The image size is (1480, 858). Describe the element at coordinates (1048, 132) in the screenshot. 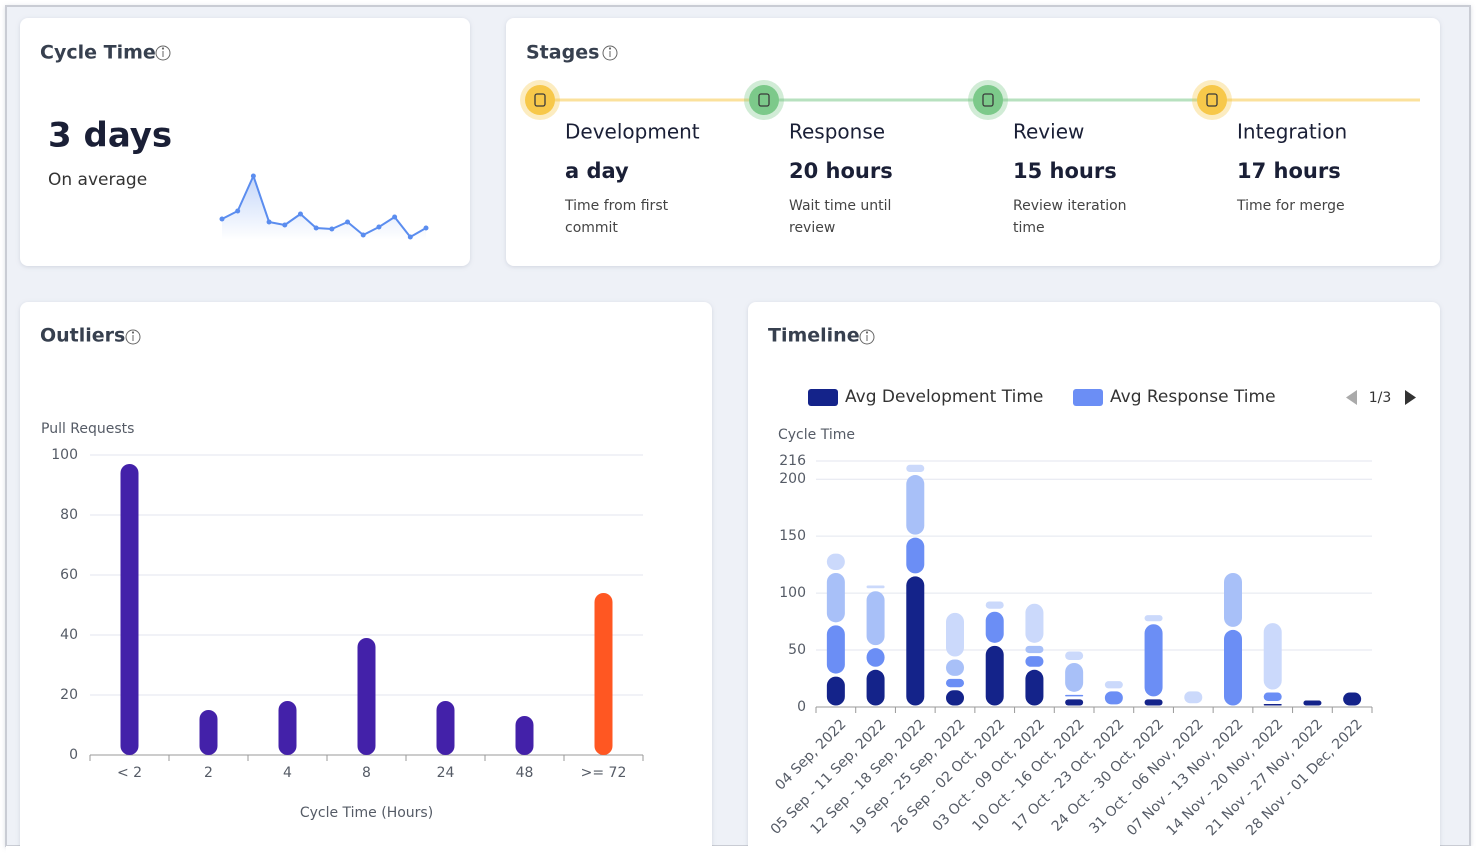

I see `stage-name: Review` at that location.